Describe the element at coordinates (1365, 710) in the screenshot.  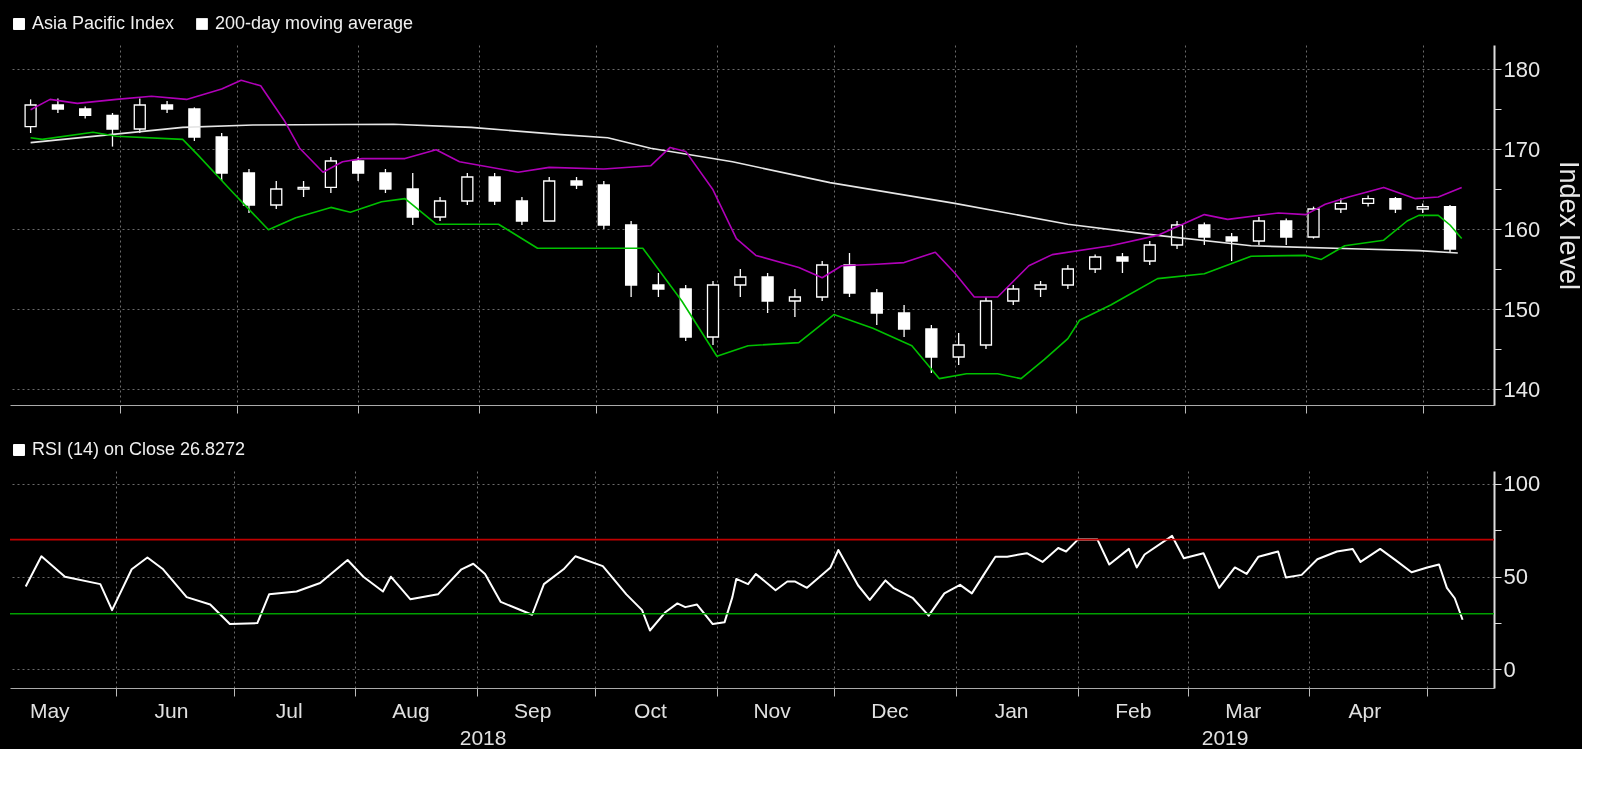
I see `x-tick-label: Apr` at that location.